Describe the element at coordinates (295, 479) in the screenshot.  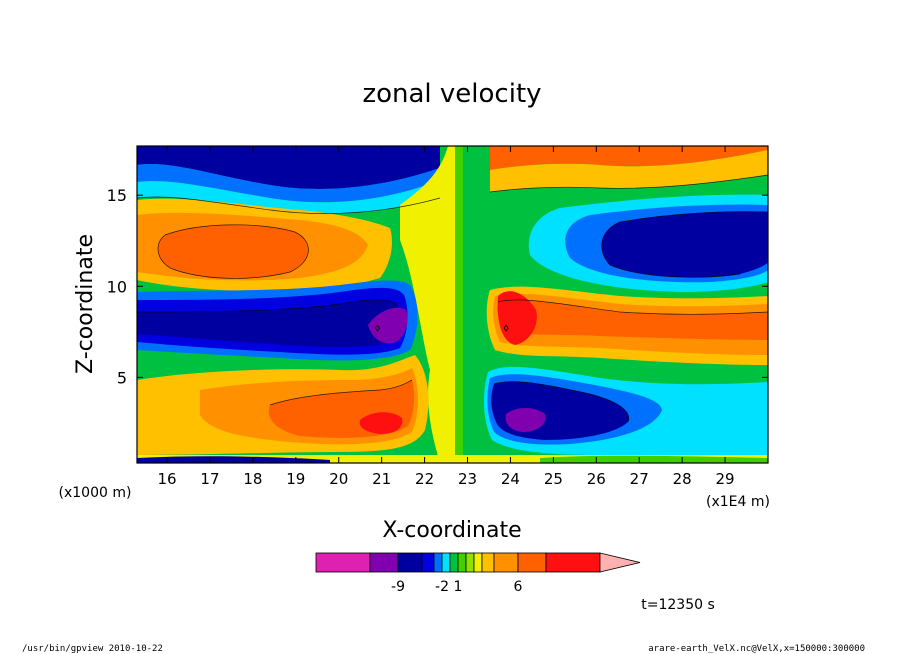
I see `x-tick-label: 19` at that location.